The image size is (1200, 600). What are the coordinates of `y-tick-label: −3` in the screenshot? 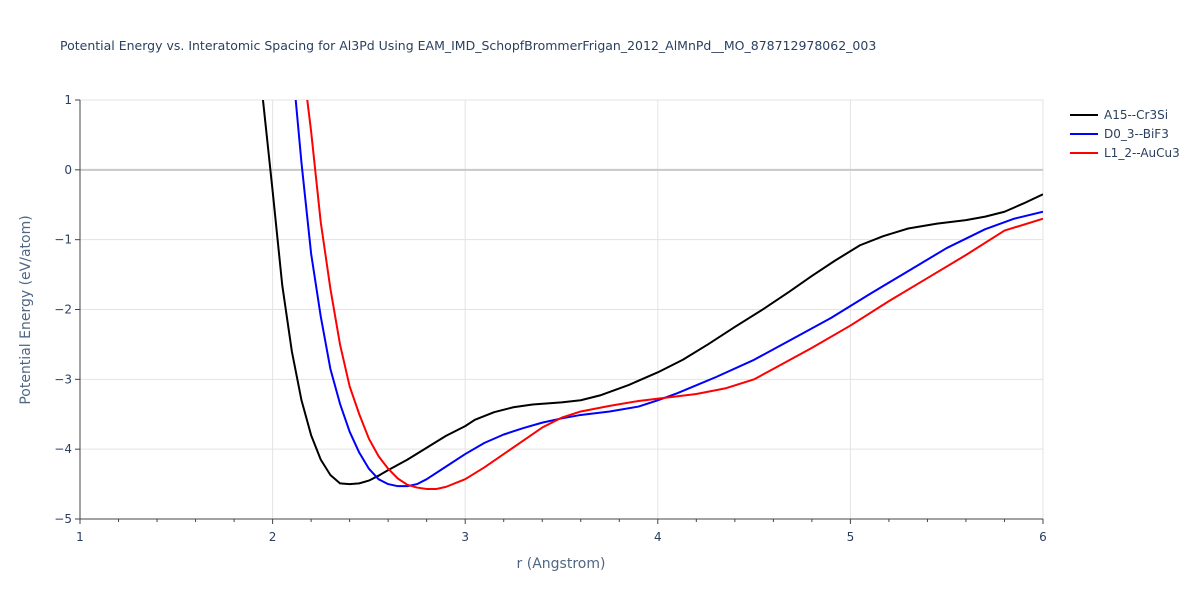 It's located at (63, 379).